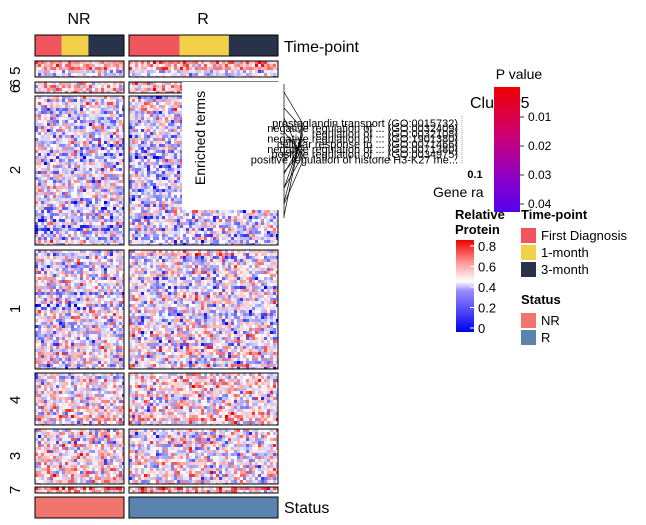 The image size is (646, 525). I want to click on protein-tick-label: 0.2, so click(487, 308).